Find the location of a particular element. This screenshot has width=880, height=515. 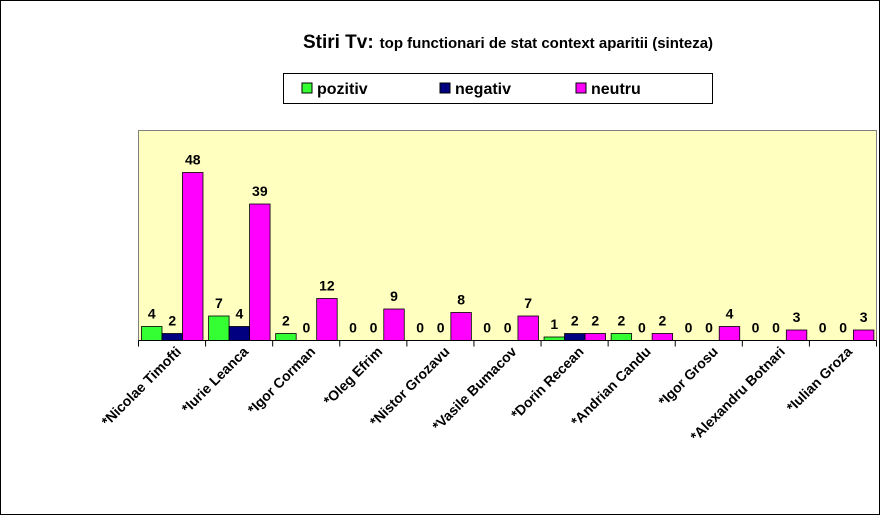

data-label: 9 is located at coordinates (394, 296).